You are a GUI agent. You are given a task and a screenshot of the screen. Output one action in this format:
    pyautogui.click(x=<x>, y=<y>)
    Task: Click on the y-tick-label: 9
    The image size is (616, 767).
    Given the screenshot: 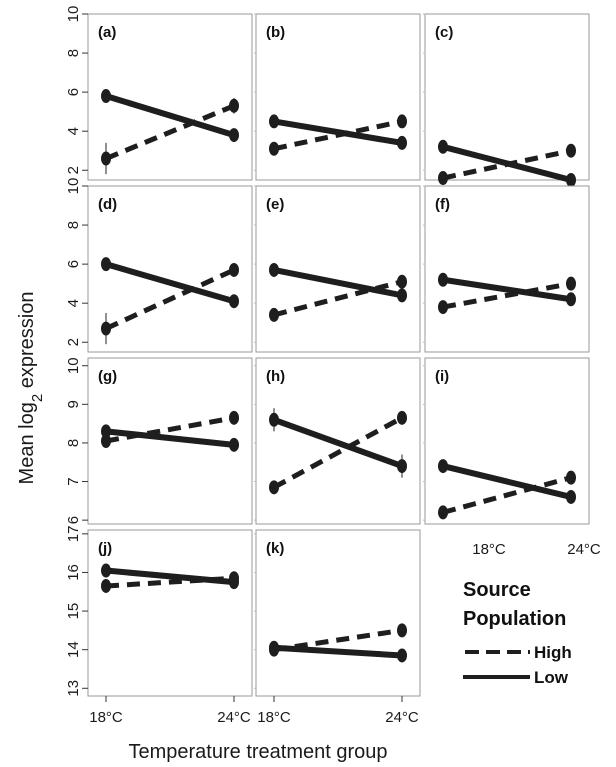 What is the action you would take?
    pyautogui.click(x=73, y=404)
    